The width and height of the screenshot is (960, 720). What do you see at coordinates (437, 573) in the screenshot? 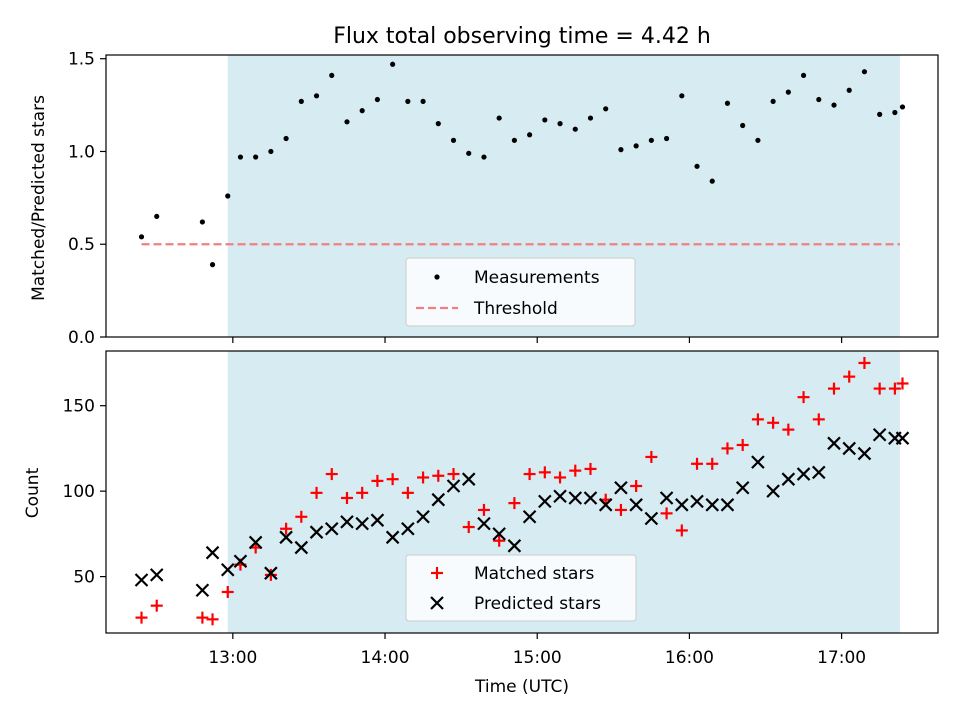
I see `legend-matched-marker` at bounding box center [437, 573].